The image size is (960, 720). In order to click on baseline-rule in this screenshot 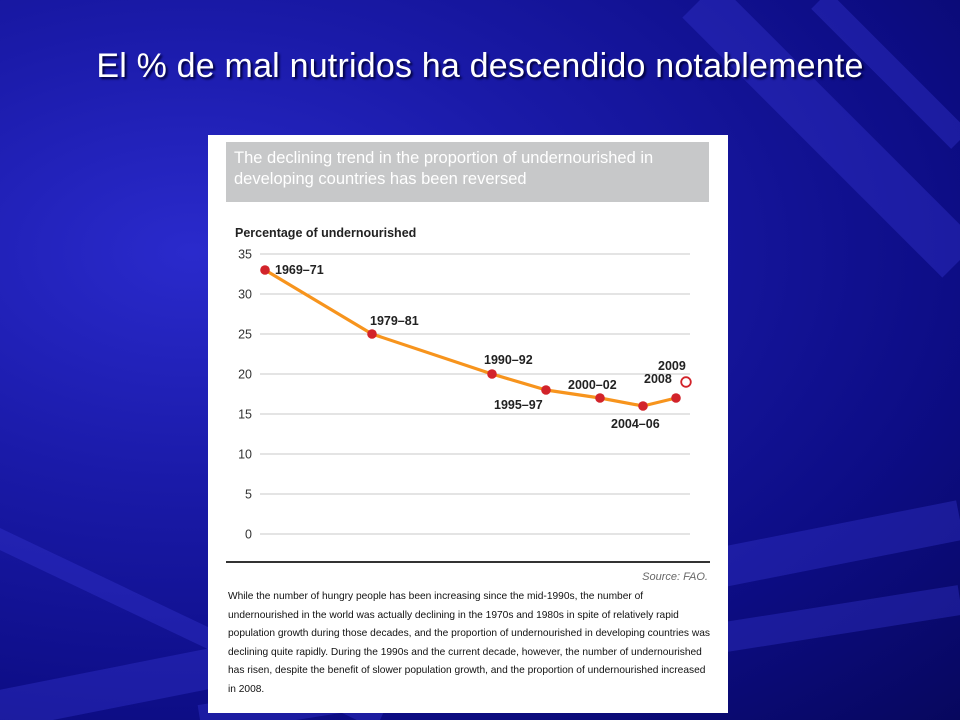, I will do `click(468, 562)`.